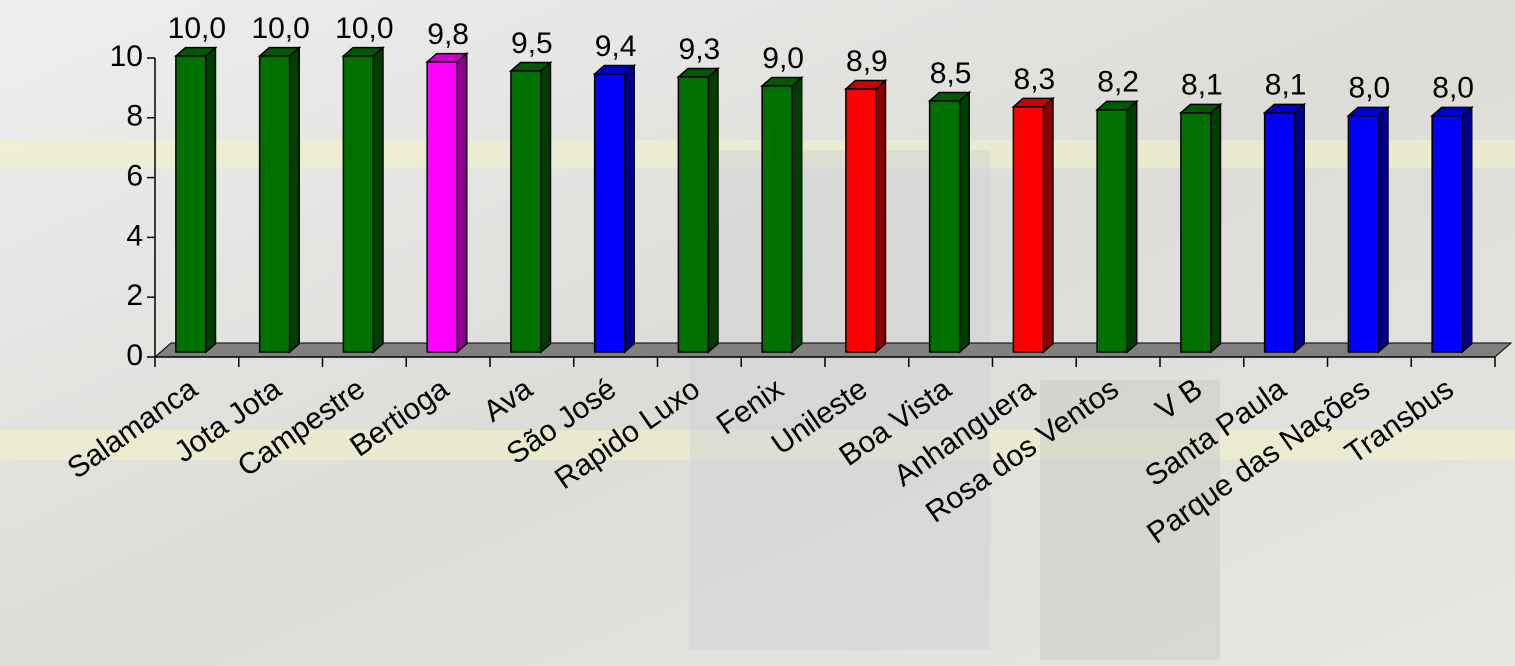  What do you see at coordinates (134, 235) in the screenshot?
I see `y-tick-label: 4` at bounding box center [134, 235].